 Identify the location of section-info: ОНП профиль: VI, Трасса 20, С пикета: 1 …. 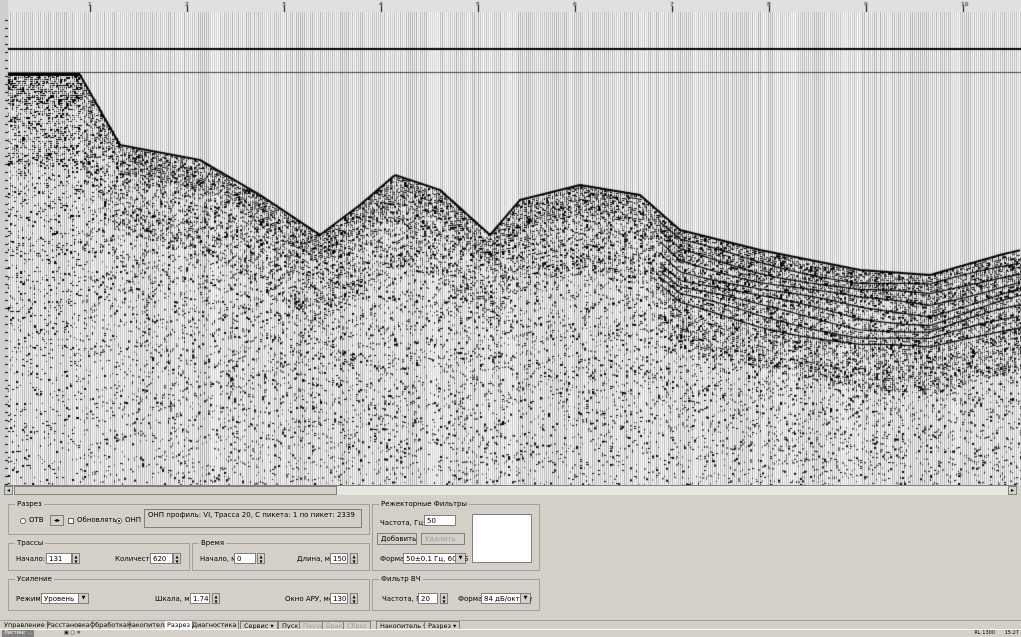
(253, 518).